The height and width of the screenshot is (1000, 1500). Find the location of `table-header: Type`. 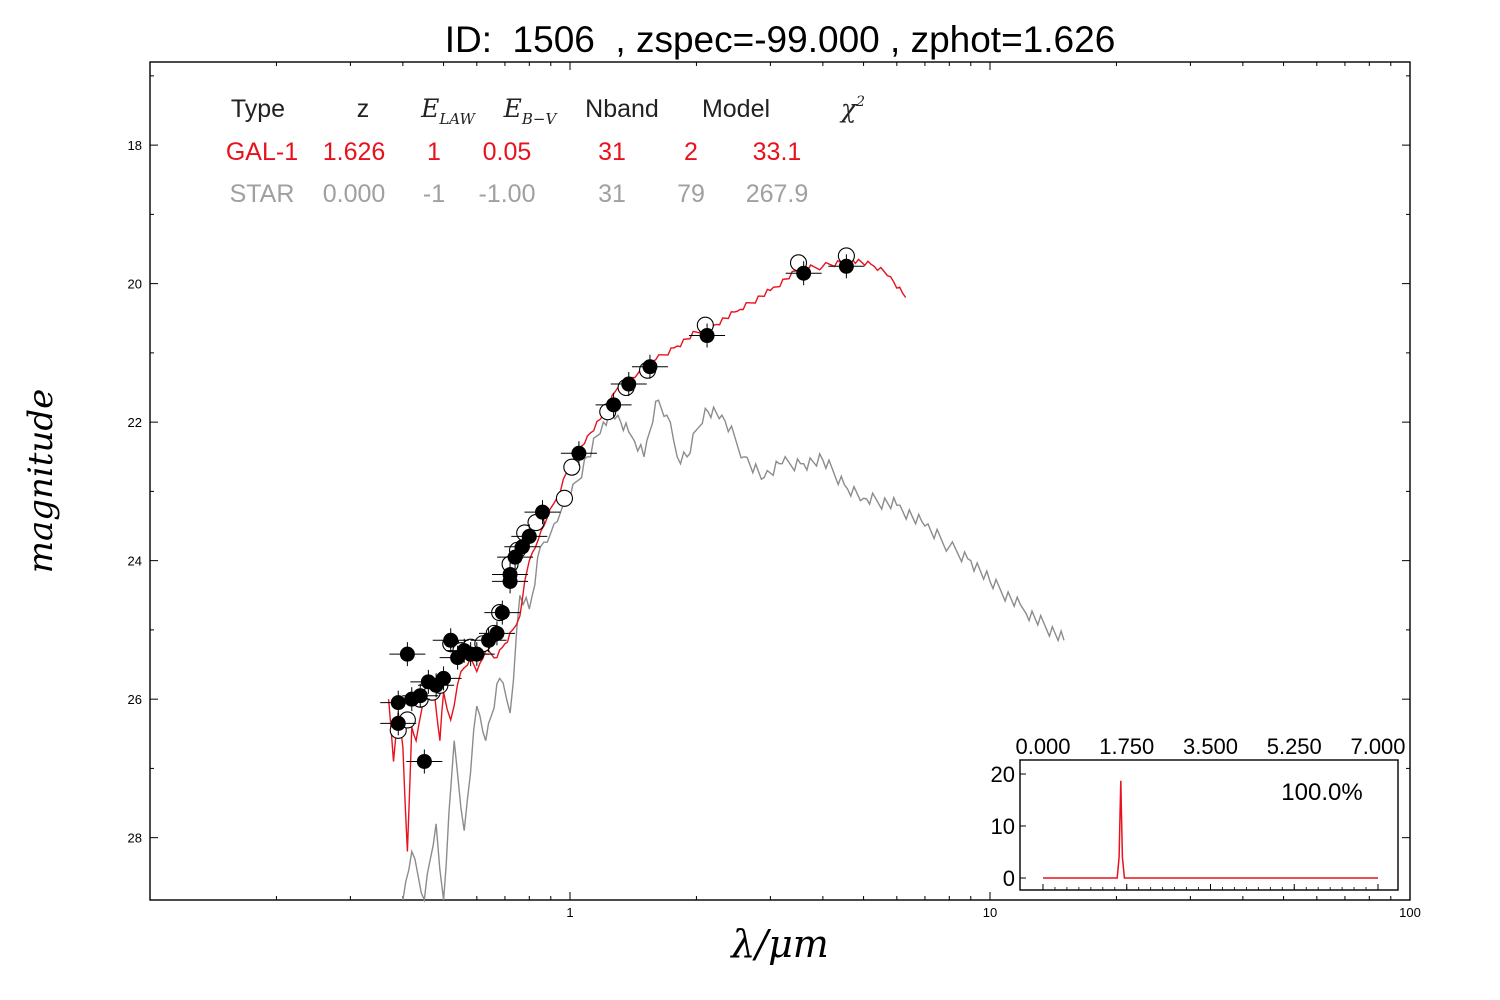

table-header: Type is located at coordinates (258, 109).